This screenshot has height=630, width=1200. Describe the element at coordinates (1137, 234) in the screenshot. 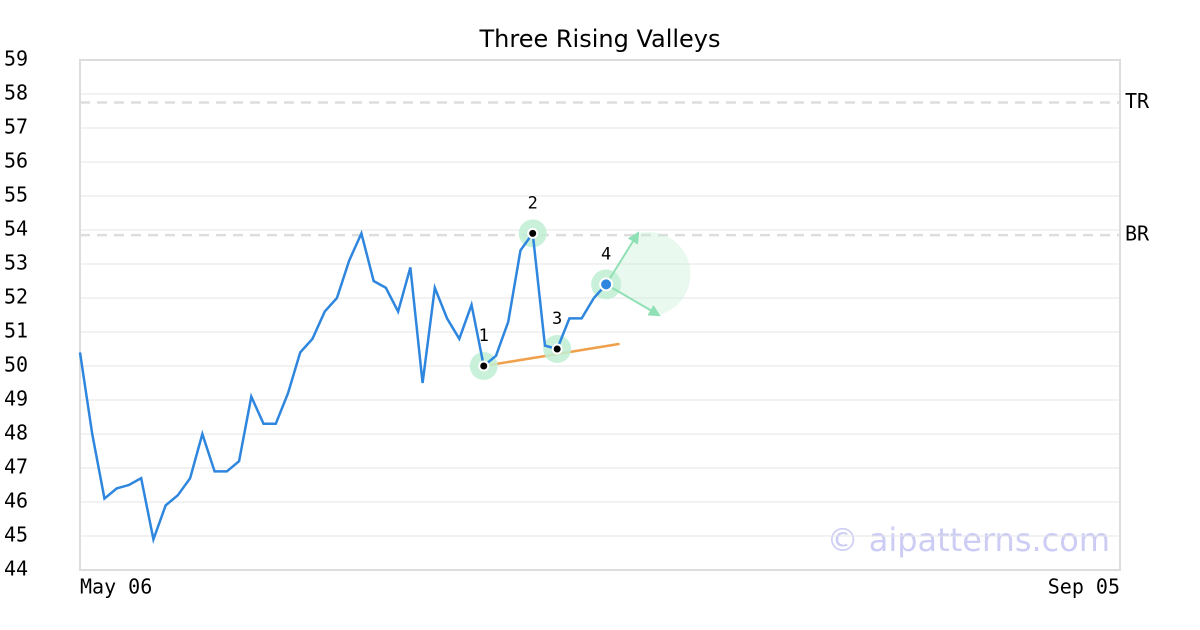

I see `level-label: BR` at that location.